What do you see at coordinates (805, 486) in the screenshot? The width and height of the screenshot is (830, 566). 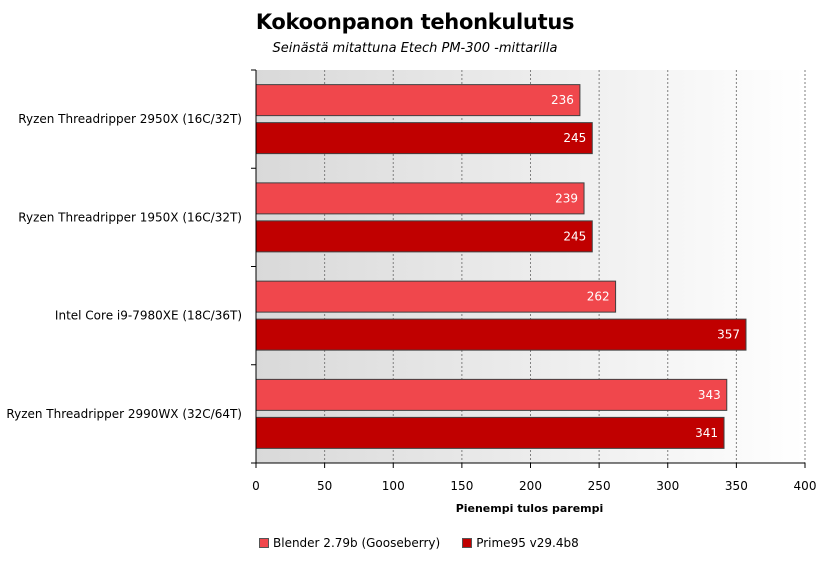 I see `x-tick-label: 400` at bounding box center [805, 486].